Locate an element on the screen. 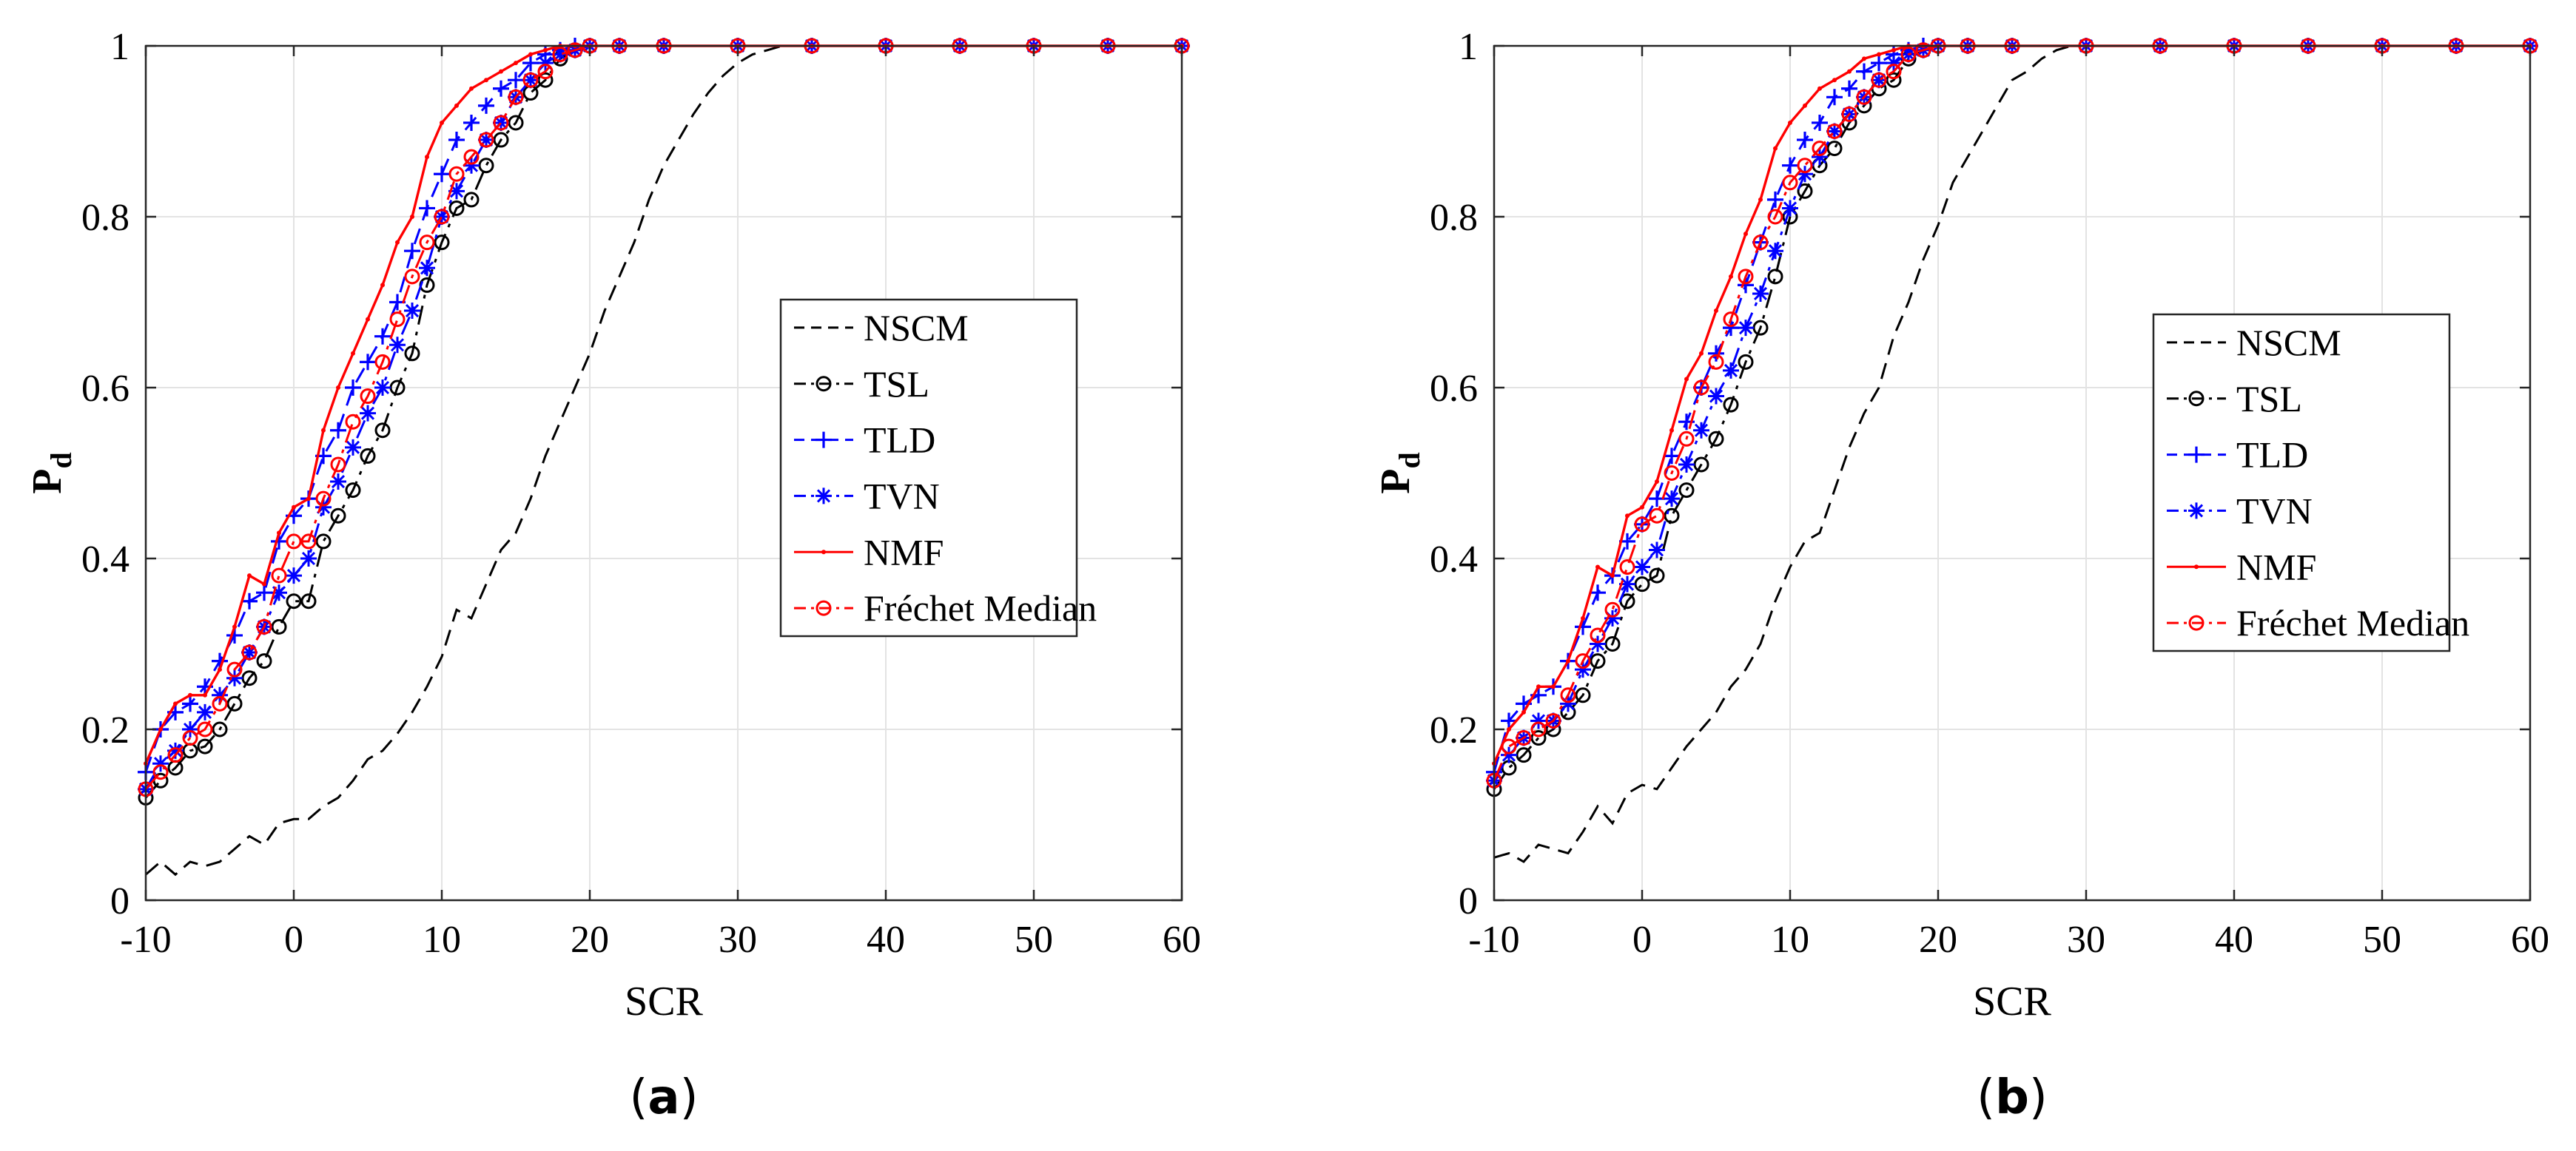 The image size is (2576, 1151). x-tick-label: 30 is located at coordinates (2086, 940).